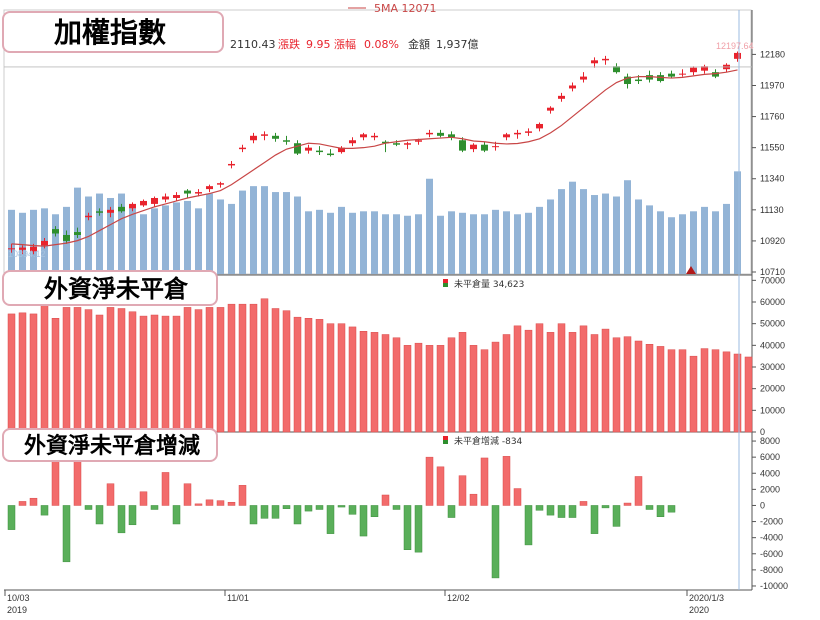 The width and height of the screenshot is (820, 620). Describe the element at coordinates (771, 554) in the screenshot. I see `chg-y-tick-label: -6000` at that location.